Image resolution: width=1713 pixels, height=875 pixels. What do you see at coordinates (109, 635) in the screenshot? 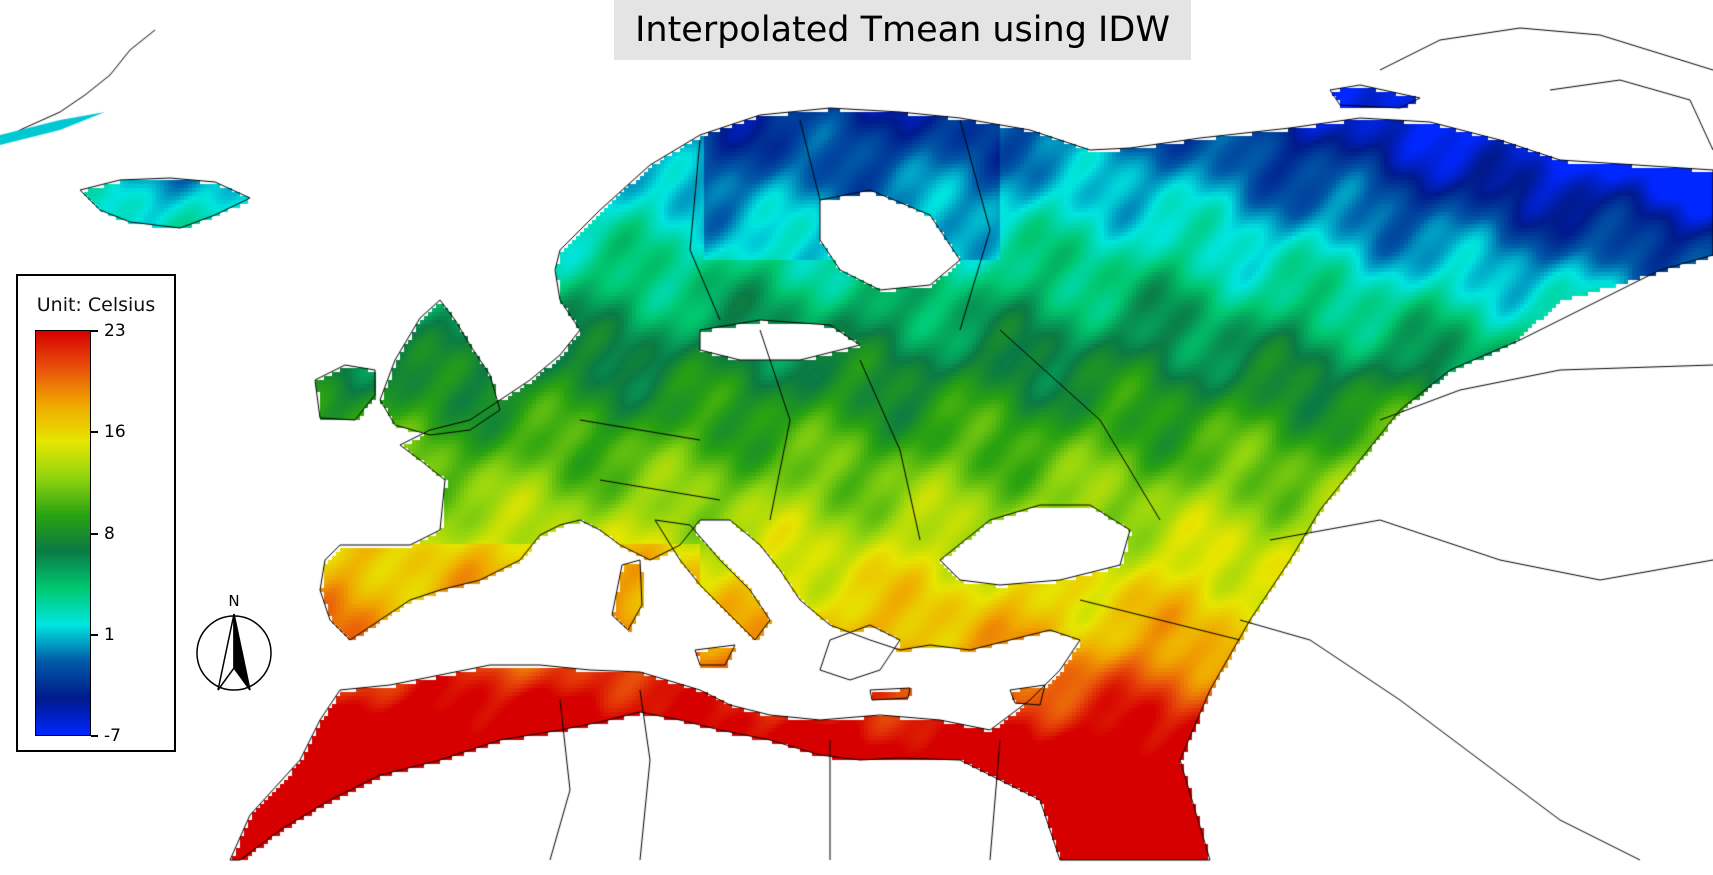
I see `colorbar-tick-label: 1` at bounding box center [109, 635].